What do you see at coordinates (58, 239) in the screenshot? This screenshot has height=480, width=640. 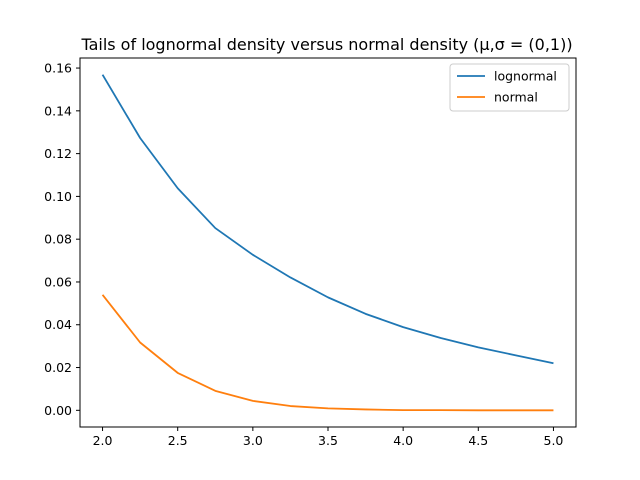 I see `y-tick-label: 0.08` at bounding box center [58, 239].